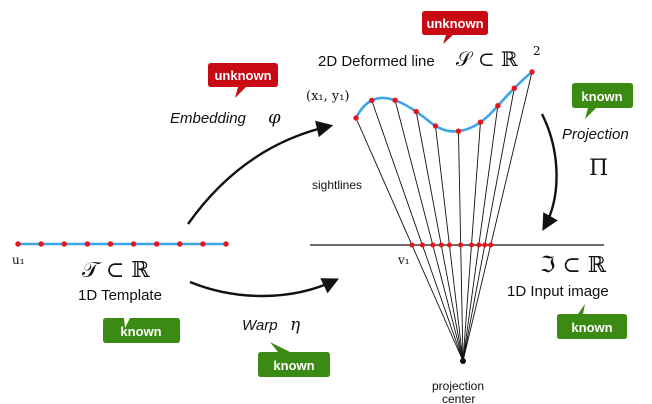  Describe the element at coordinates (458, 398) in the screenshot. I see `svg-text: center` at that location.